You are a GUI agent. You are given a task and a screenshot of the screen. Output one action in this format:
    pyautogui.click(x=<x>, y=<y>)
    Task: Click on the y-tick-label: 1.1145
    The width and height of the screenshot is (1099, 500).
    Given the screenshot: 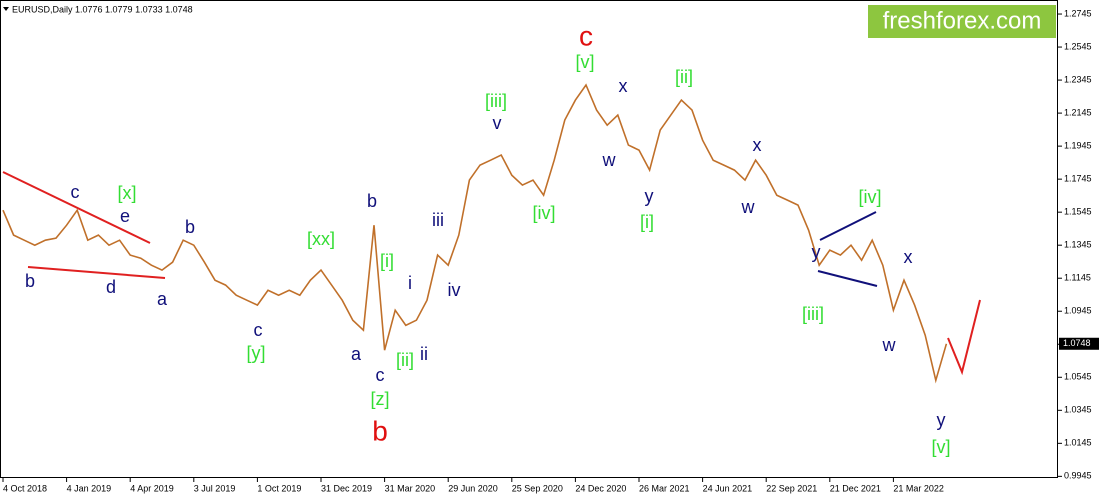 What is the action you would take?
    pyautogui.click(x=1077, y=278)
    